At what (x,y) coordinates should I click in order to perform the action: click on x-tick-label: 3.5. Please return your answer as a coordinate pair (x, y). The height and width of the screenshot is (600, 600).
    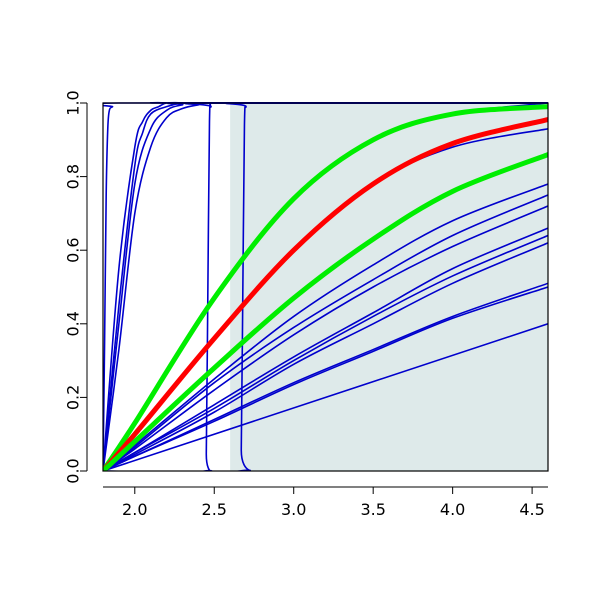
    Looking at the image, I should click on (372, 509).